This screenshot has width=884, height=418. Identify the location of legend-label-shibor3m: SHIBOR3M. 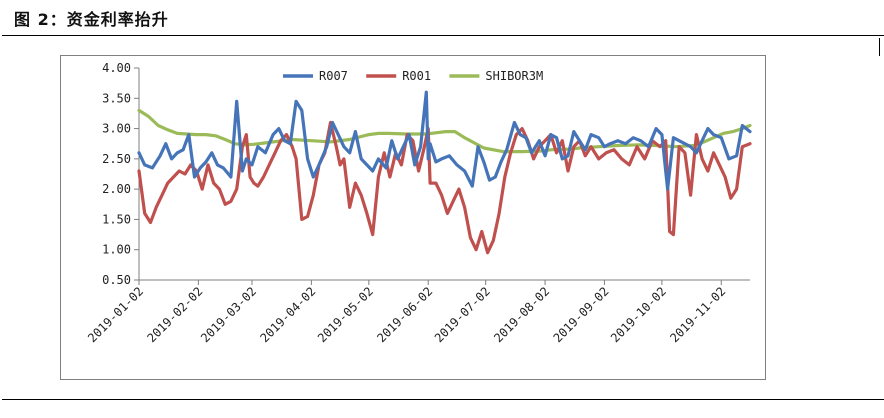
(514, 76).